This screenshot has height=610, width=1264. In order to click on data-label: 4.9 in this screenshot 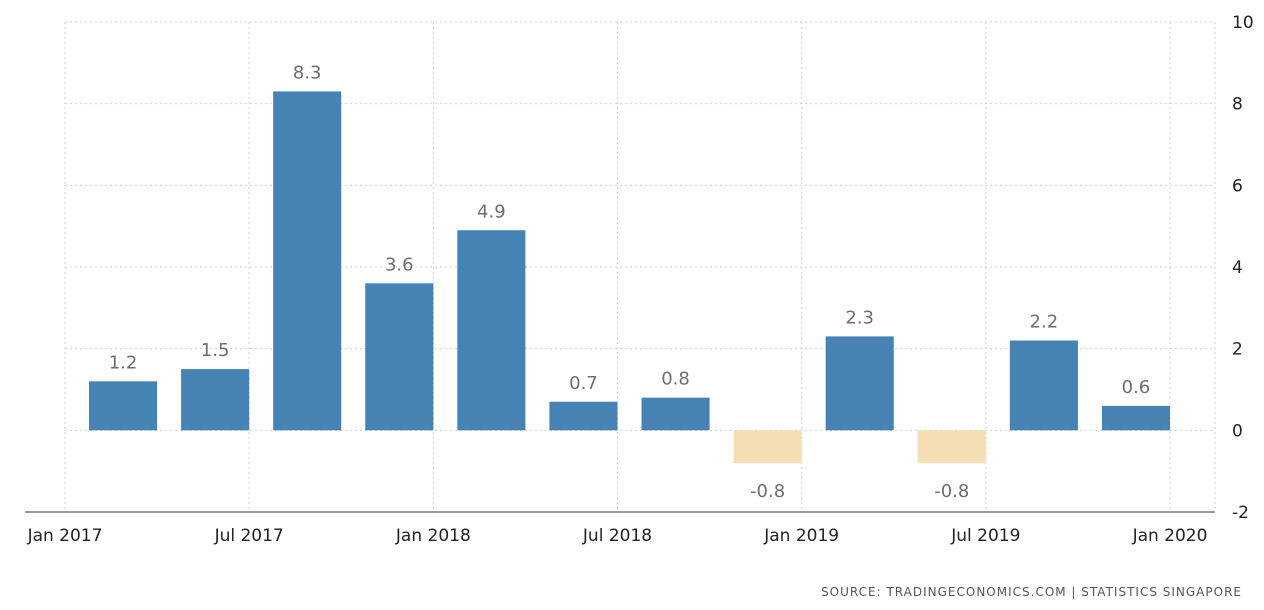, I will do `click(491, 211)`.